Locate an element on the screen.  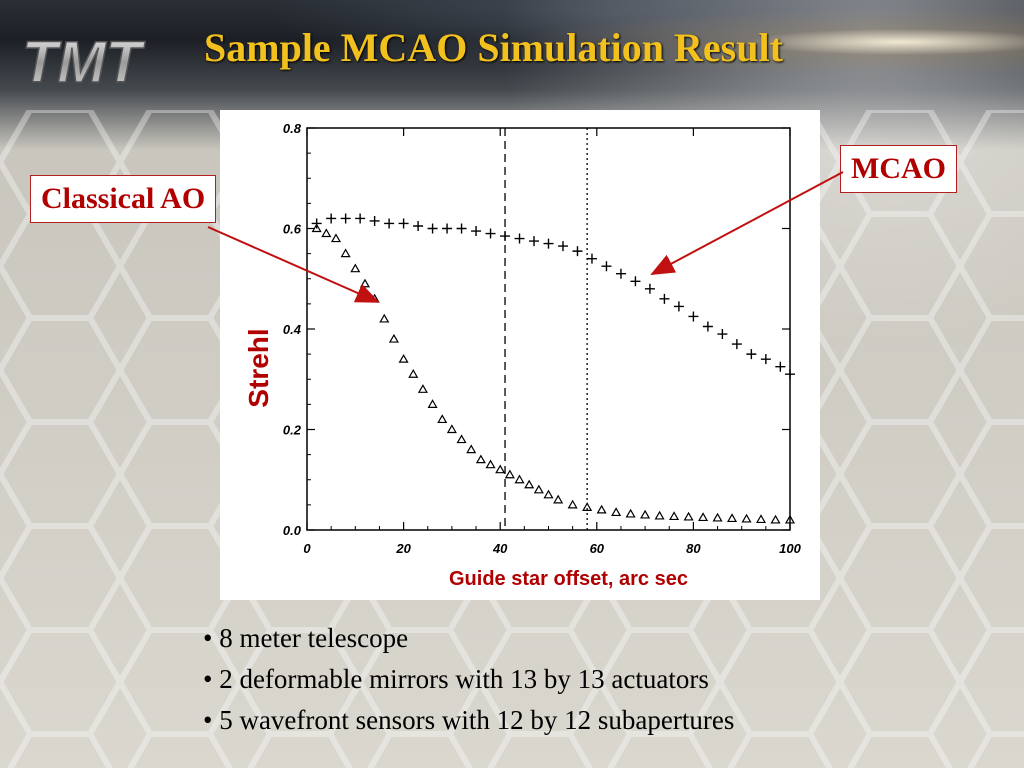
y-axis-label: Strehl is located at coordinates (258, 367).